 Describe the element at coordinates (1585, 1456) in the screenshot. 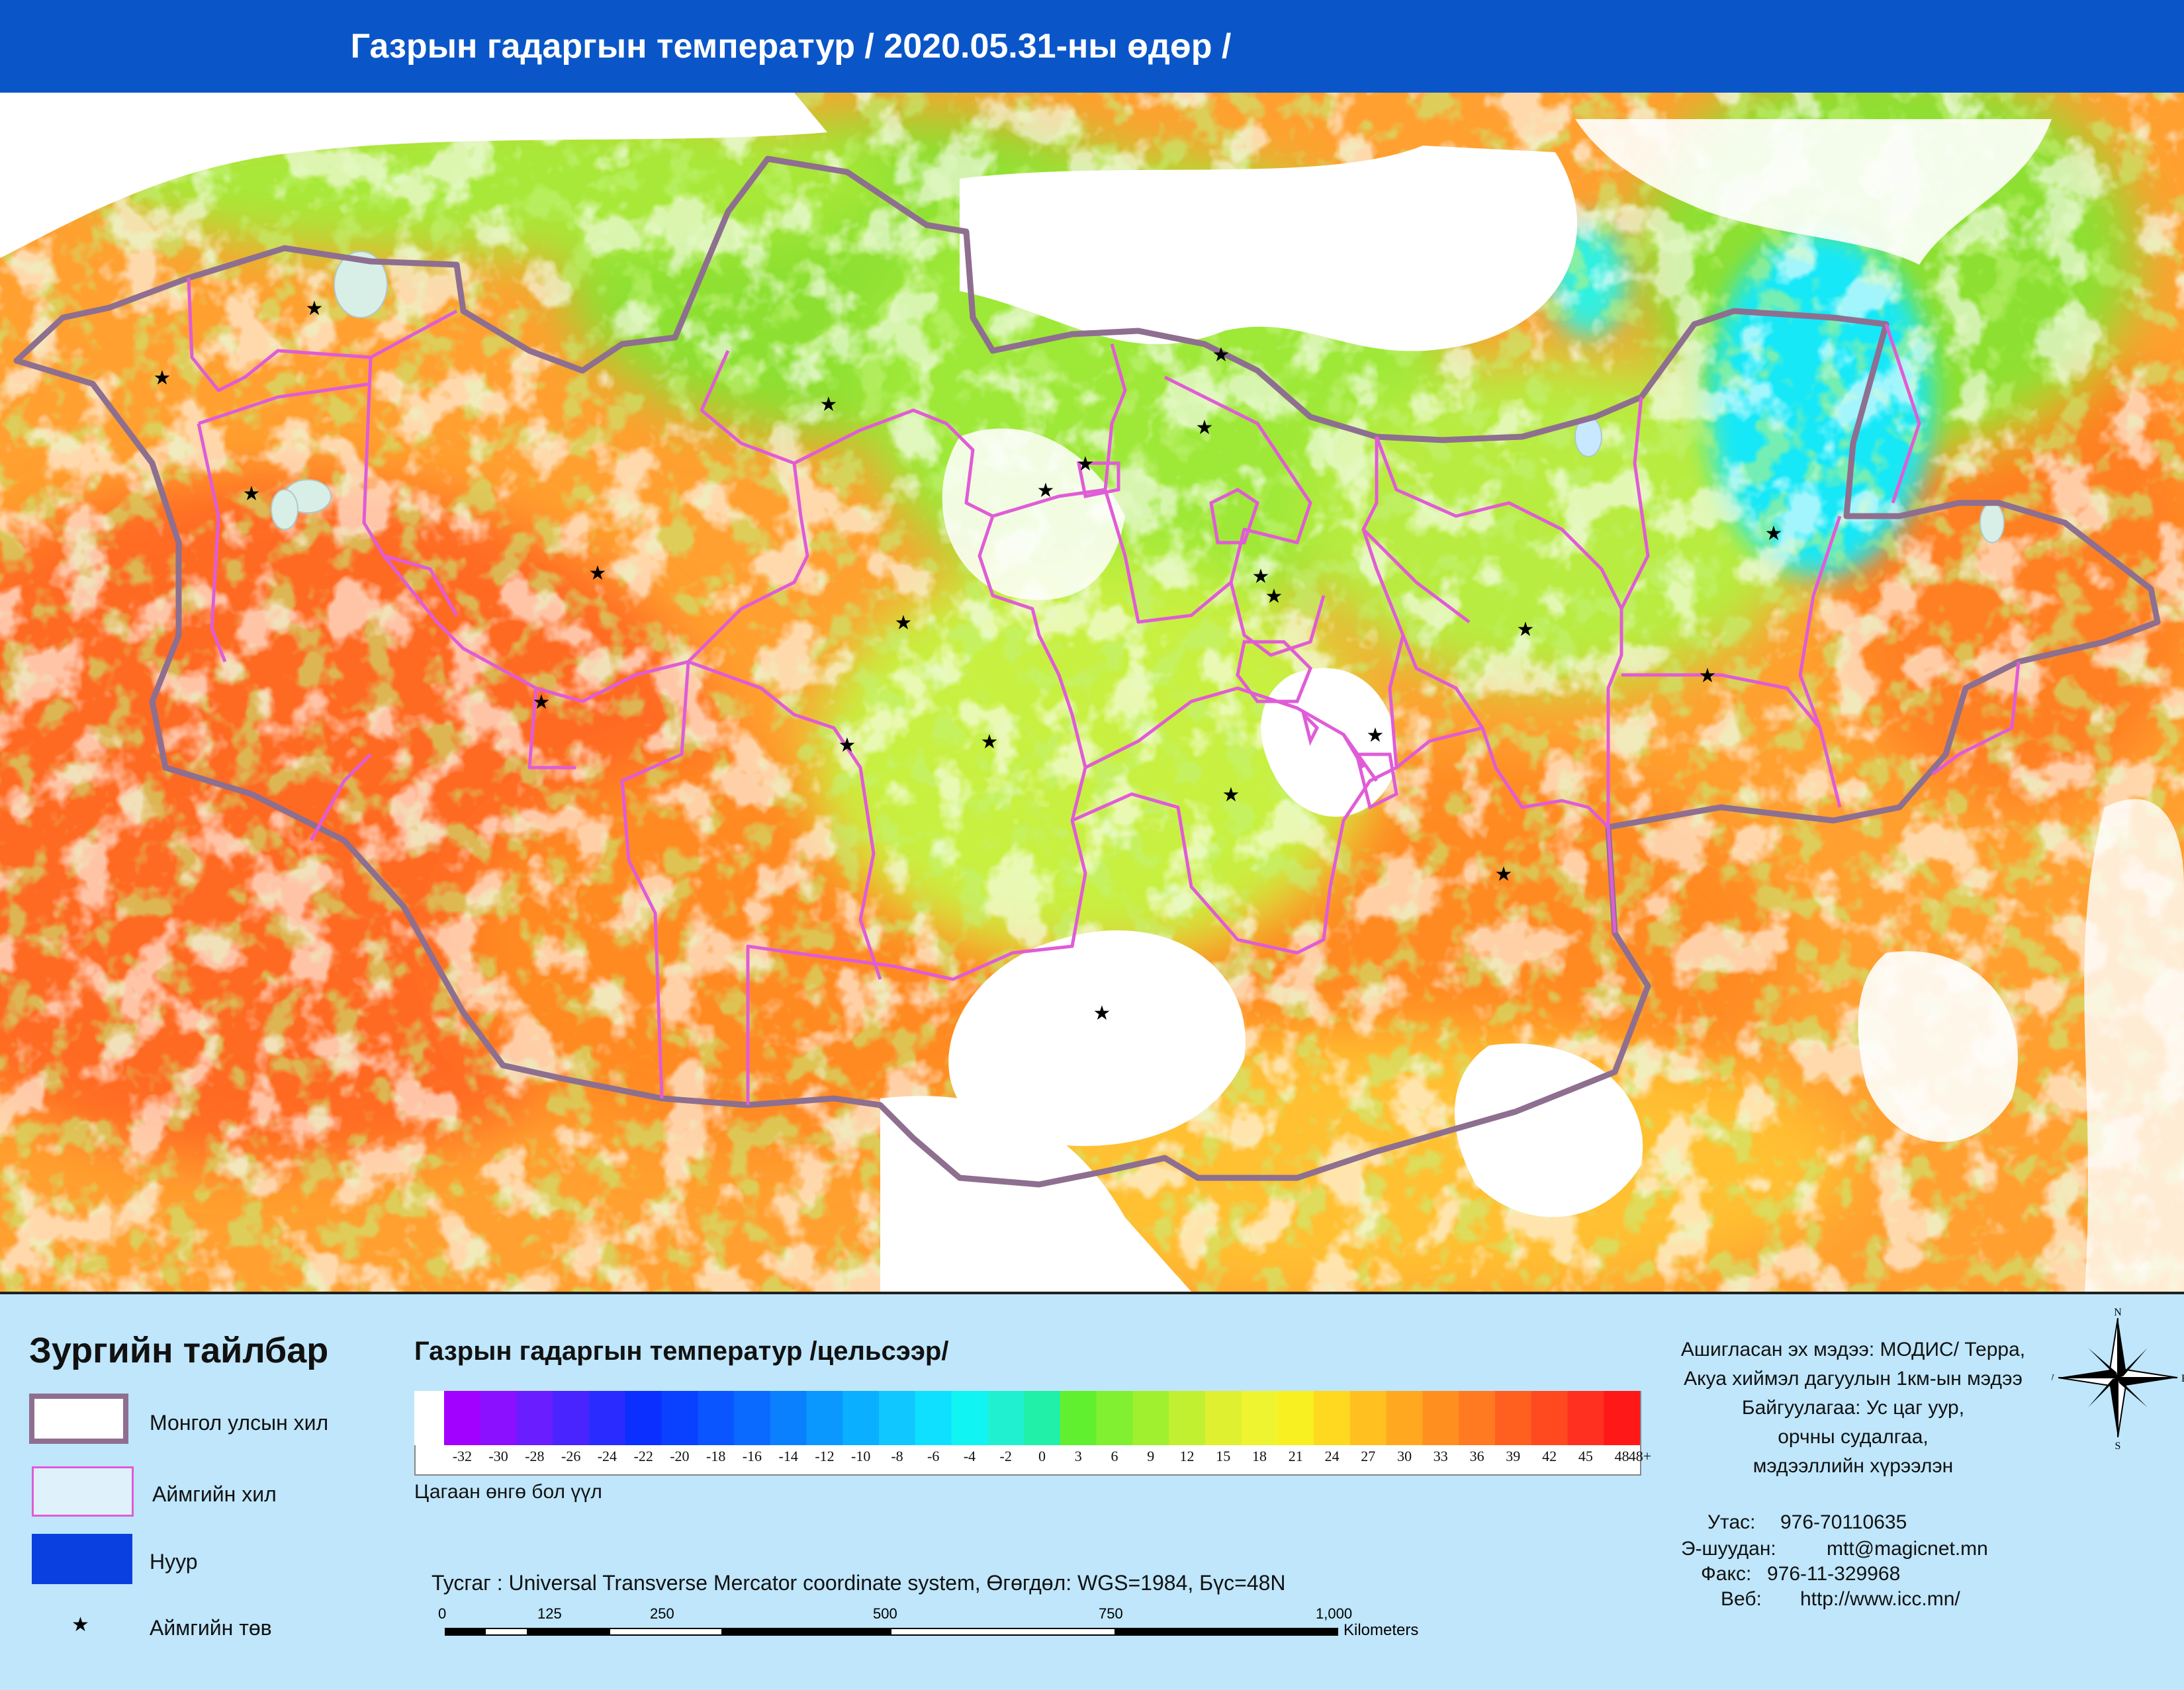

I see `colorbar-label: 45` at that location.